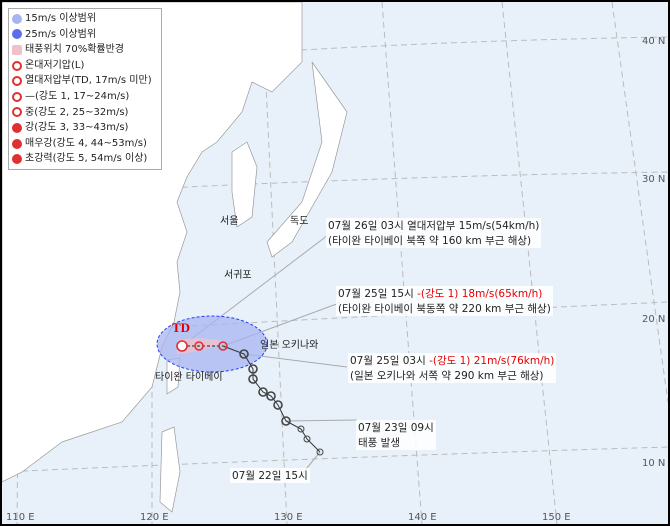 The height and width of the screenshot is (526, 670). I want to click on td-icon, so click(17, 81).